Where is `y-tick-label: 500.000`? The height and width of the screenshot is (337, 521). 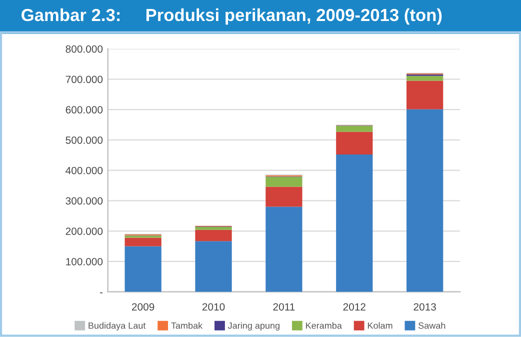
y-tick-label: 500.000 is located at coordinates (84, 140).